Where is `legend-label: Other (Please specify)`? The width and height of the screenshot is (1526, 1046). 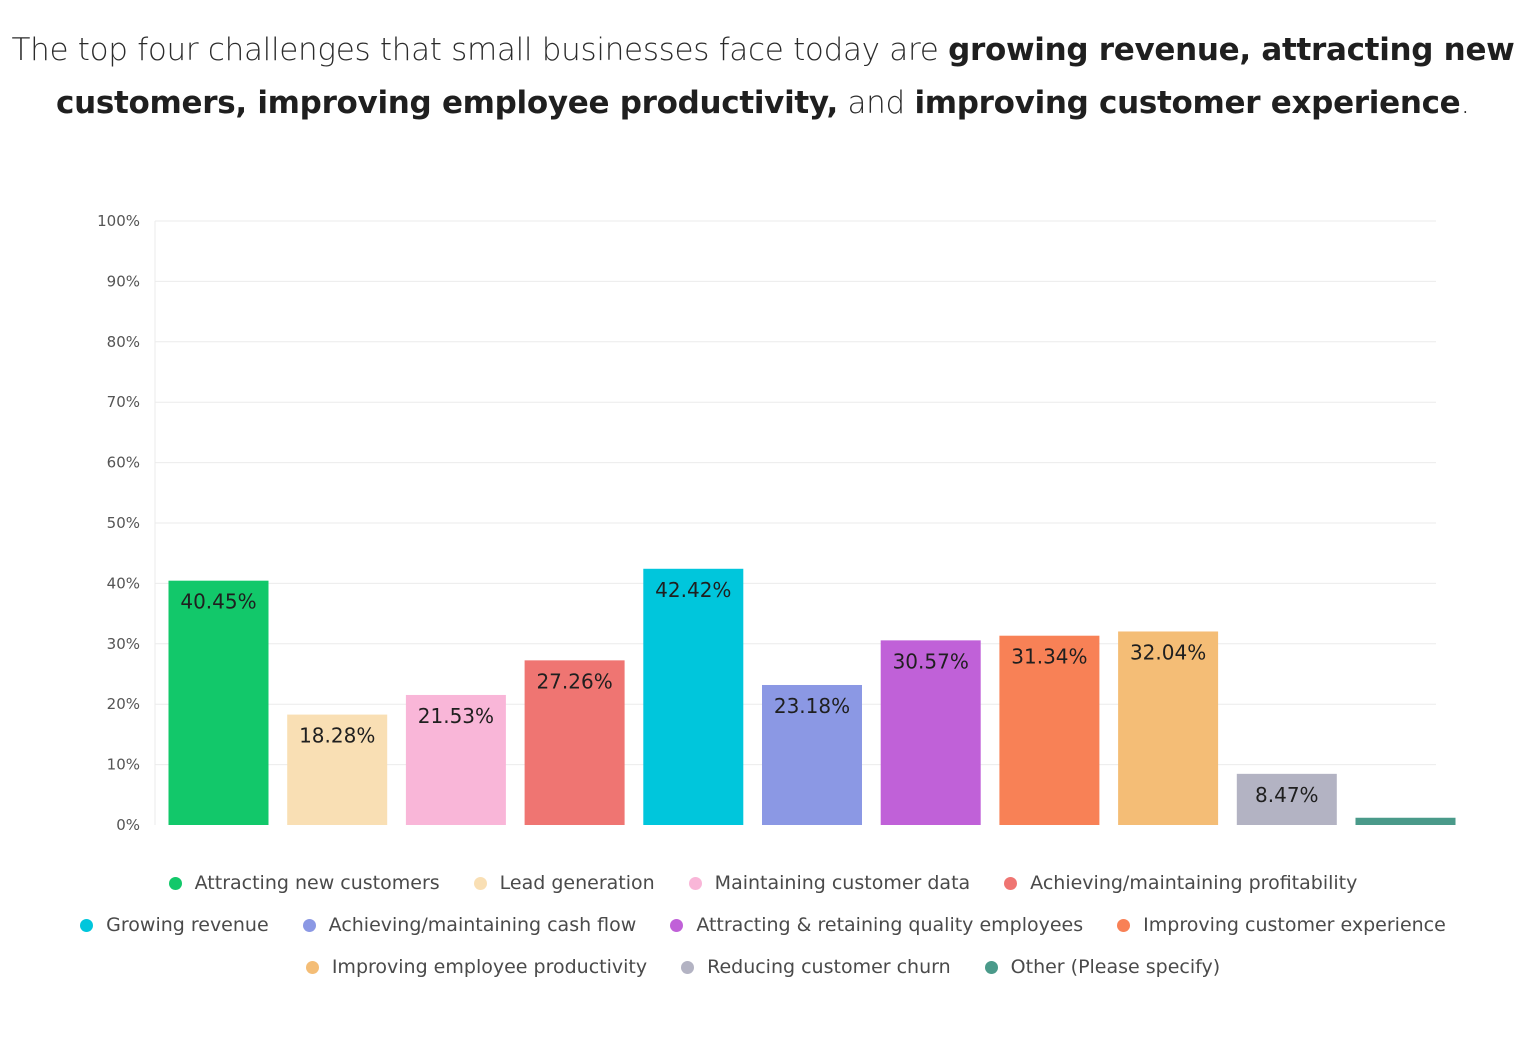 legend-label: Other (Please specify) is located at coordinates (1115, 967).